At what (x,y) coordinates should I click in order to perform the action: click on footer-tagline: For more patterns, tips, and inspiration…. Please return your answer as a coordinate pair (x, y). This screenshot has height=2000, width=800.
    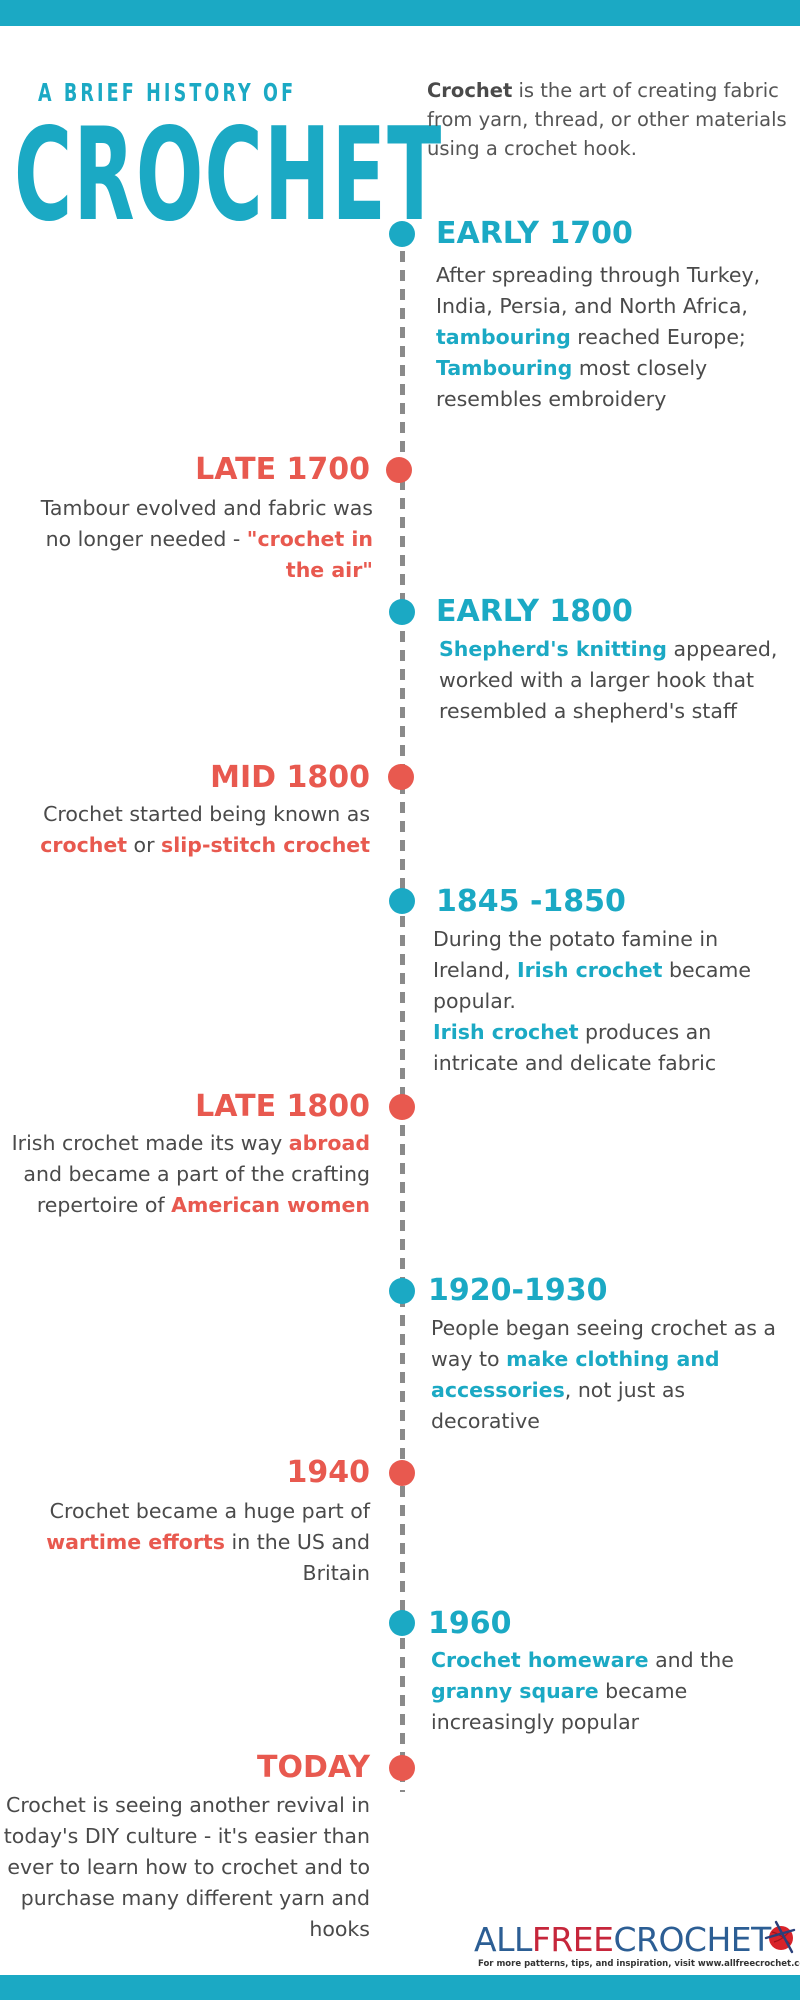
    Looking at the image, I should click on (639, 1964).